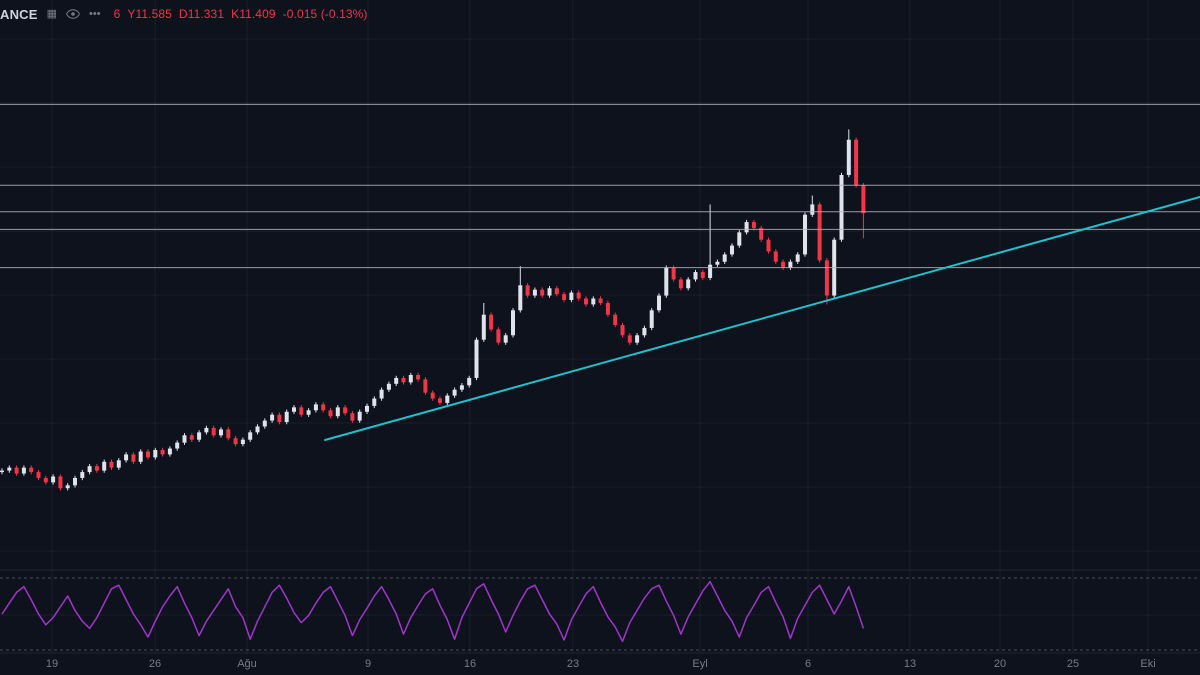  Describe the element at coordinates (52, 14) in the screenshot. I see `panel-icon: ▦` at that location.